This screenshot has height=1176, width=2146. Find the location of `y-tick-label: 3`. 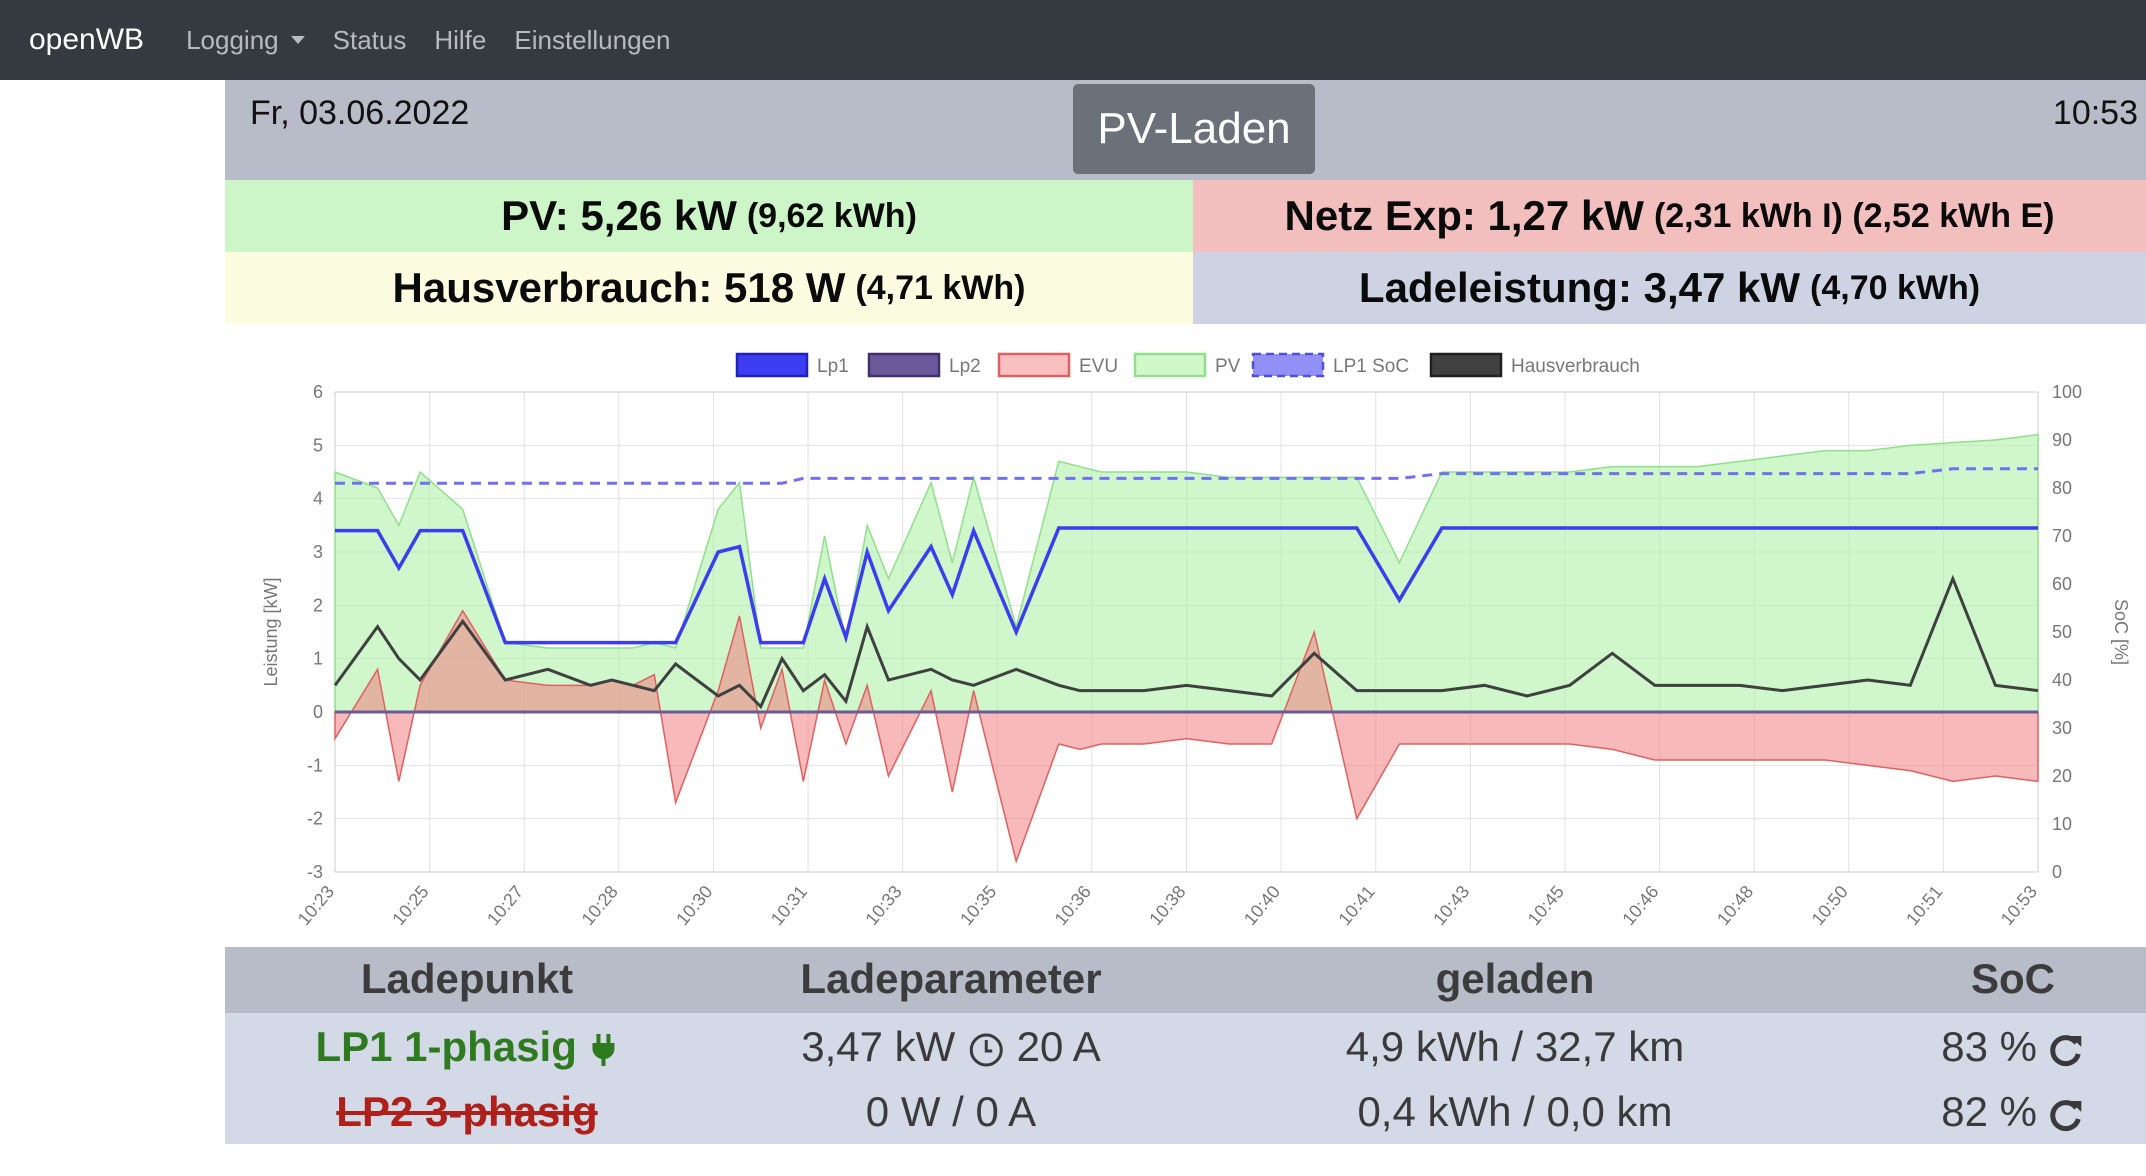

y-tick-label: 3 is located at coordinates (318, 552).